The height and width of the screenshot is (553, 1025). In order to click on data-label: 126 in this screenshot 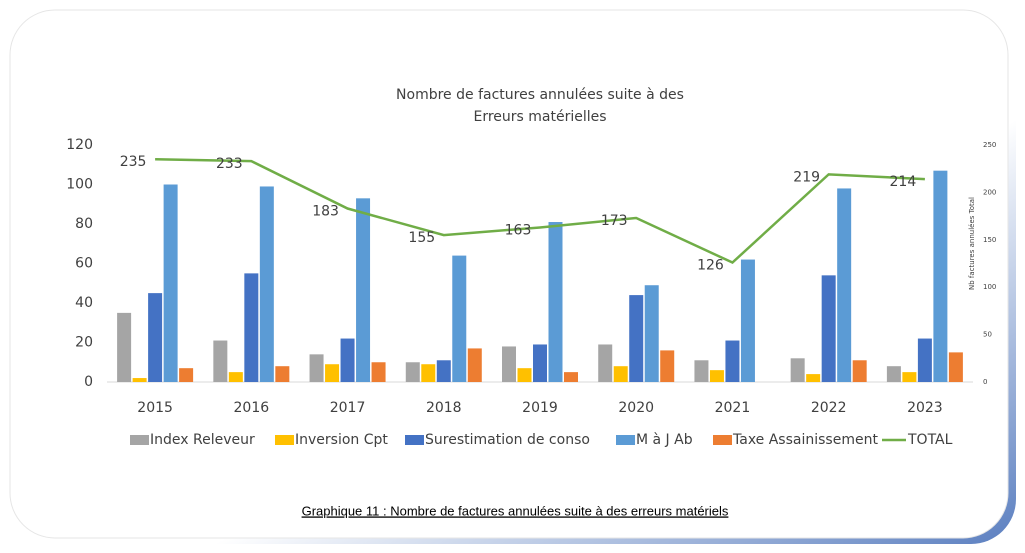, I will do `click(710, 266)`.